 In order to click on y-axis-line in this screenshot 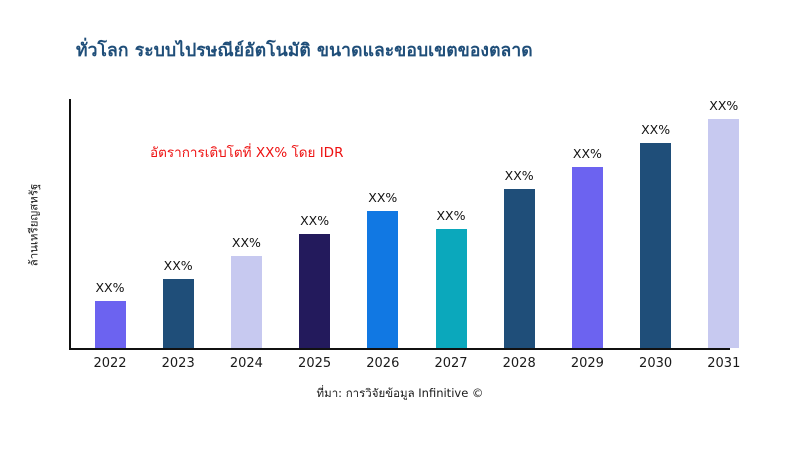, I will do `click(70, 224)`.